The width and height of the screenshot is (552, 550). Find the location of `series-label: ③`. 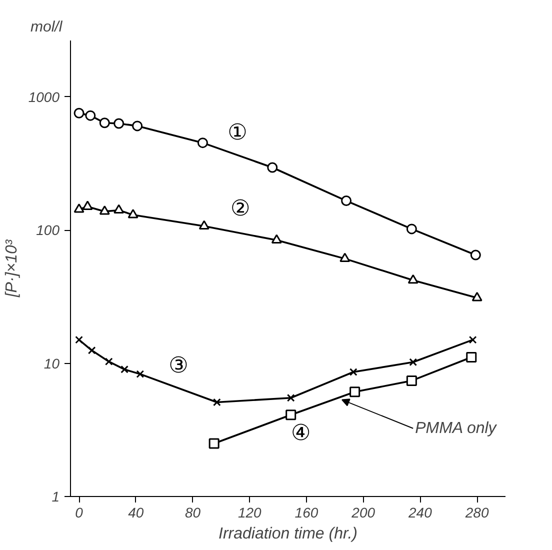

series-label: ③ is located at coordinates (178, 366).